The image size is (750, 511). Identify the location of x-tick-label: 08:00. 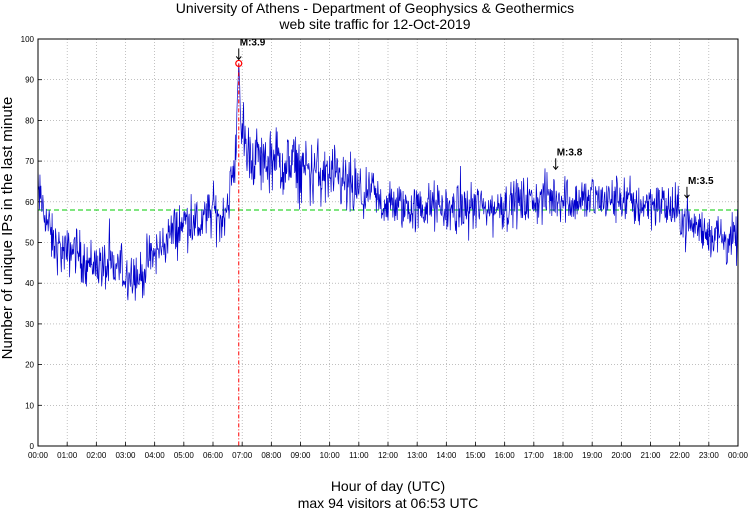
(271, 455).